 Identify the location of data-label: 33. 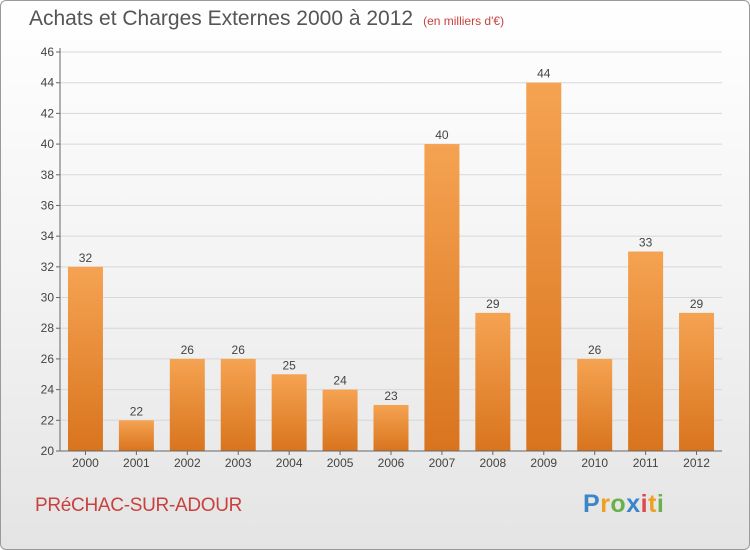
(646, 243).